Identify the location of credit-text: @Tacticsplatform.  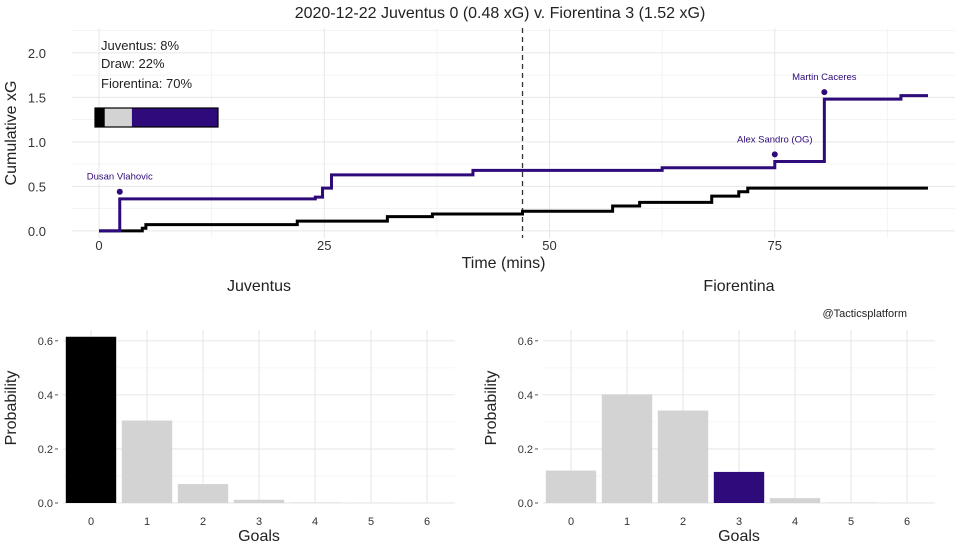
(864, 314).